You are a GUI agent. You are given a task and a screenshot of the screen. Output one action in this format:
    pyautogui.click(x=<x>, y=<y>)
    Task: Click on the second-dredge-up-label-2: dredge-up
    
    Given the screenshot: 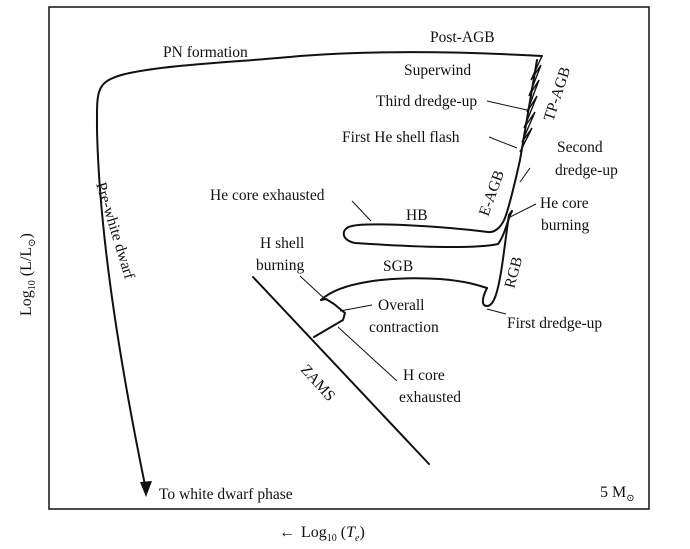 What is the action you would take?
    pyautogui.click(x=586, y=170)
    